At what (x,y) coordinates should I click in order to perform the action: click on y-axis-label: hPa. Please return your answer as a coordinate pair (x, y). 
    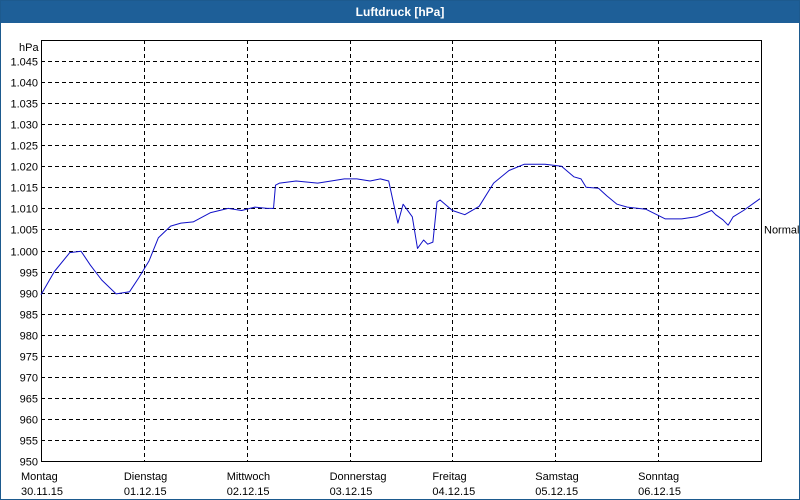
    Looking at the image, I should click on (29, 48).